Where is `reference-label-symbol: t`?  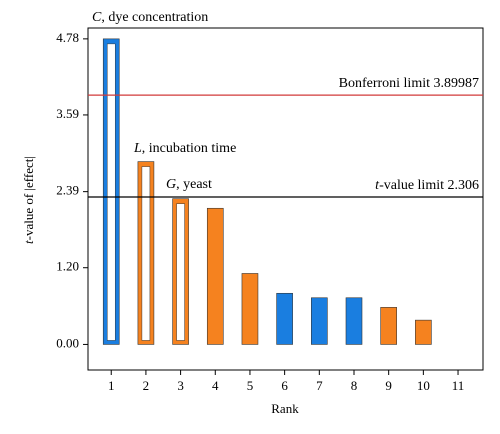 reference-label-symbol: t is located at coordinates (377, 185).